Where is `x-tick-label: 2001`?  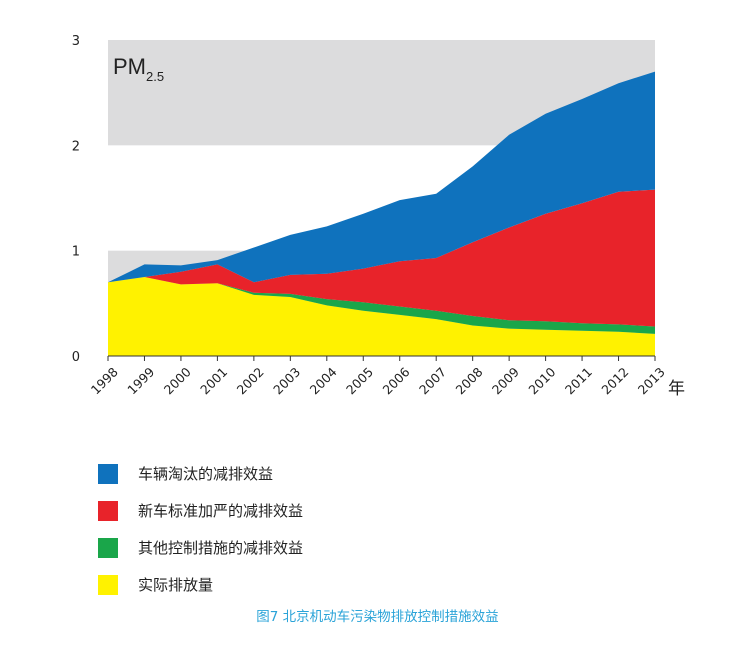 x-tick-label: 2001 is located at coordinates (213, 380).